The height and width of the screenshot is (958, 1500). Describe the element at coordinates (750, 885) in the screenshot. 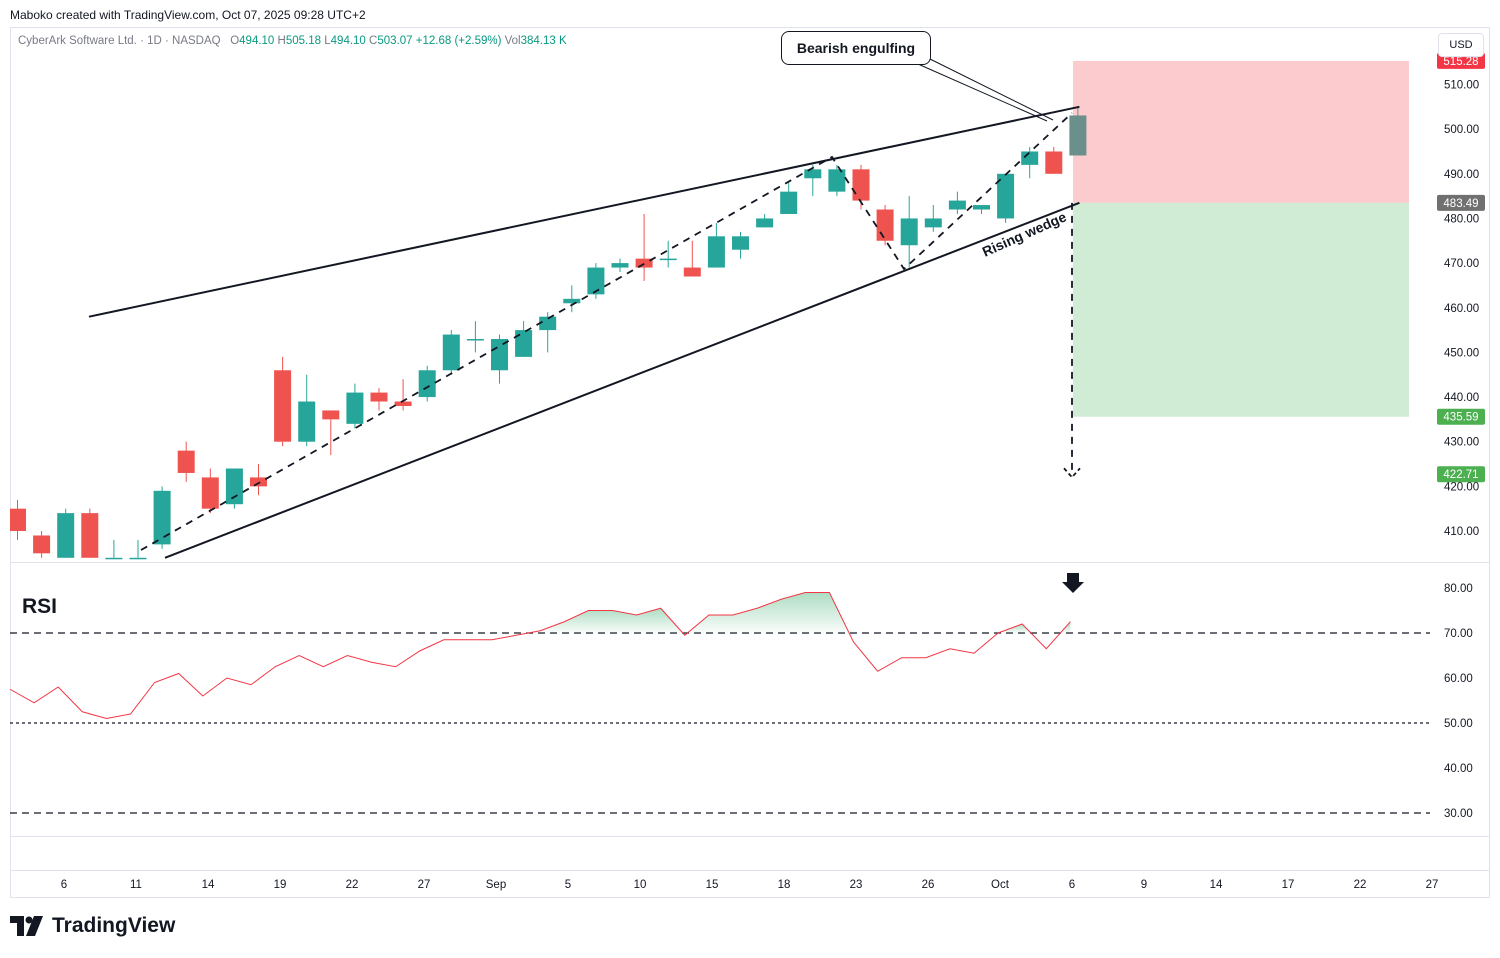

I see `time-axis: 6 11 14 19 22 27 Sep 5 10 15 18 23 26 Oct 6 9 14 17 22 27` at that location.